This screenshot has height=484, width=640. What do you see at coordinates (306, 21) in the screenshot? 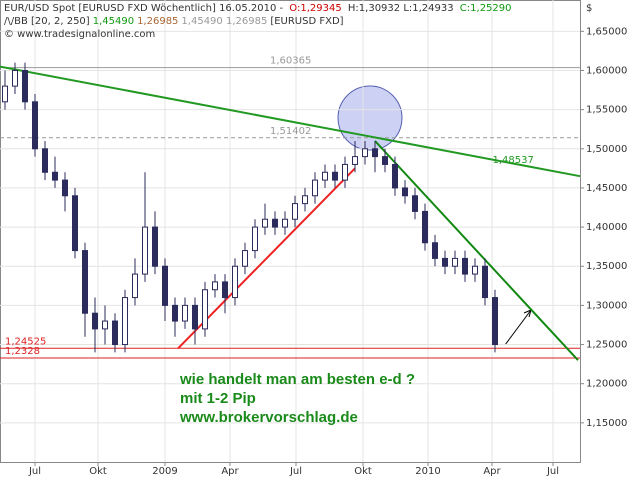
I see `header-part: [EURUSD FXD]` at bounding box center [306, 21].